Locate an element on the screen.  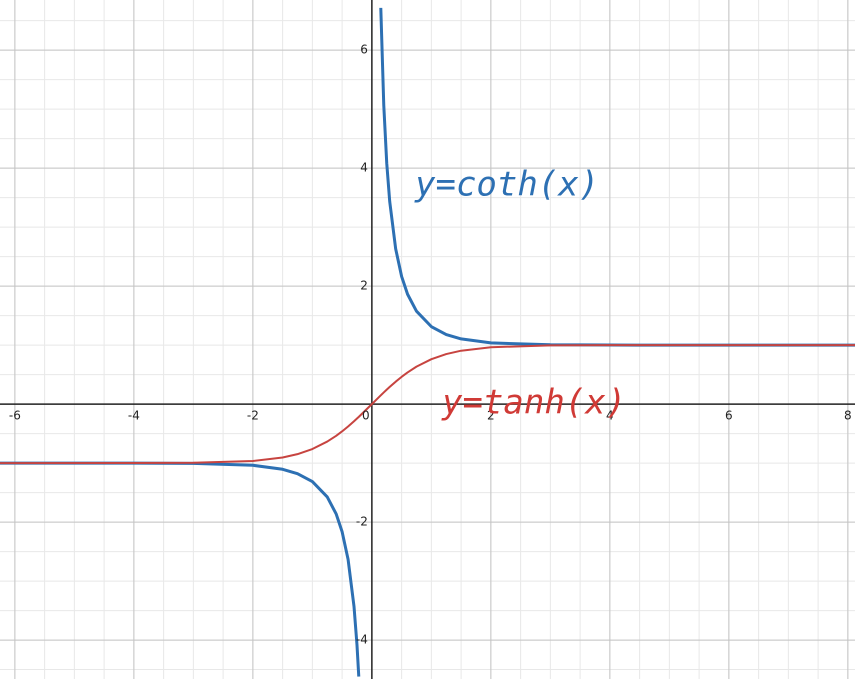
x-tick-label: 8 is located at coordinates (848, 416).